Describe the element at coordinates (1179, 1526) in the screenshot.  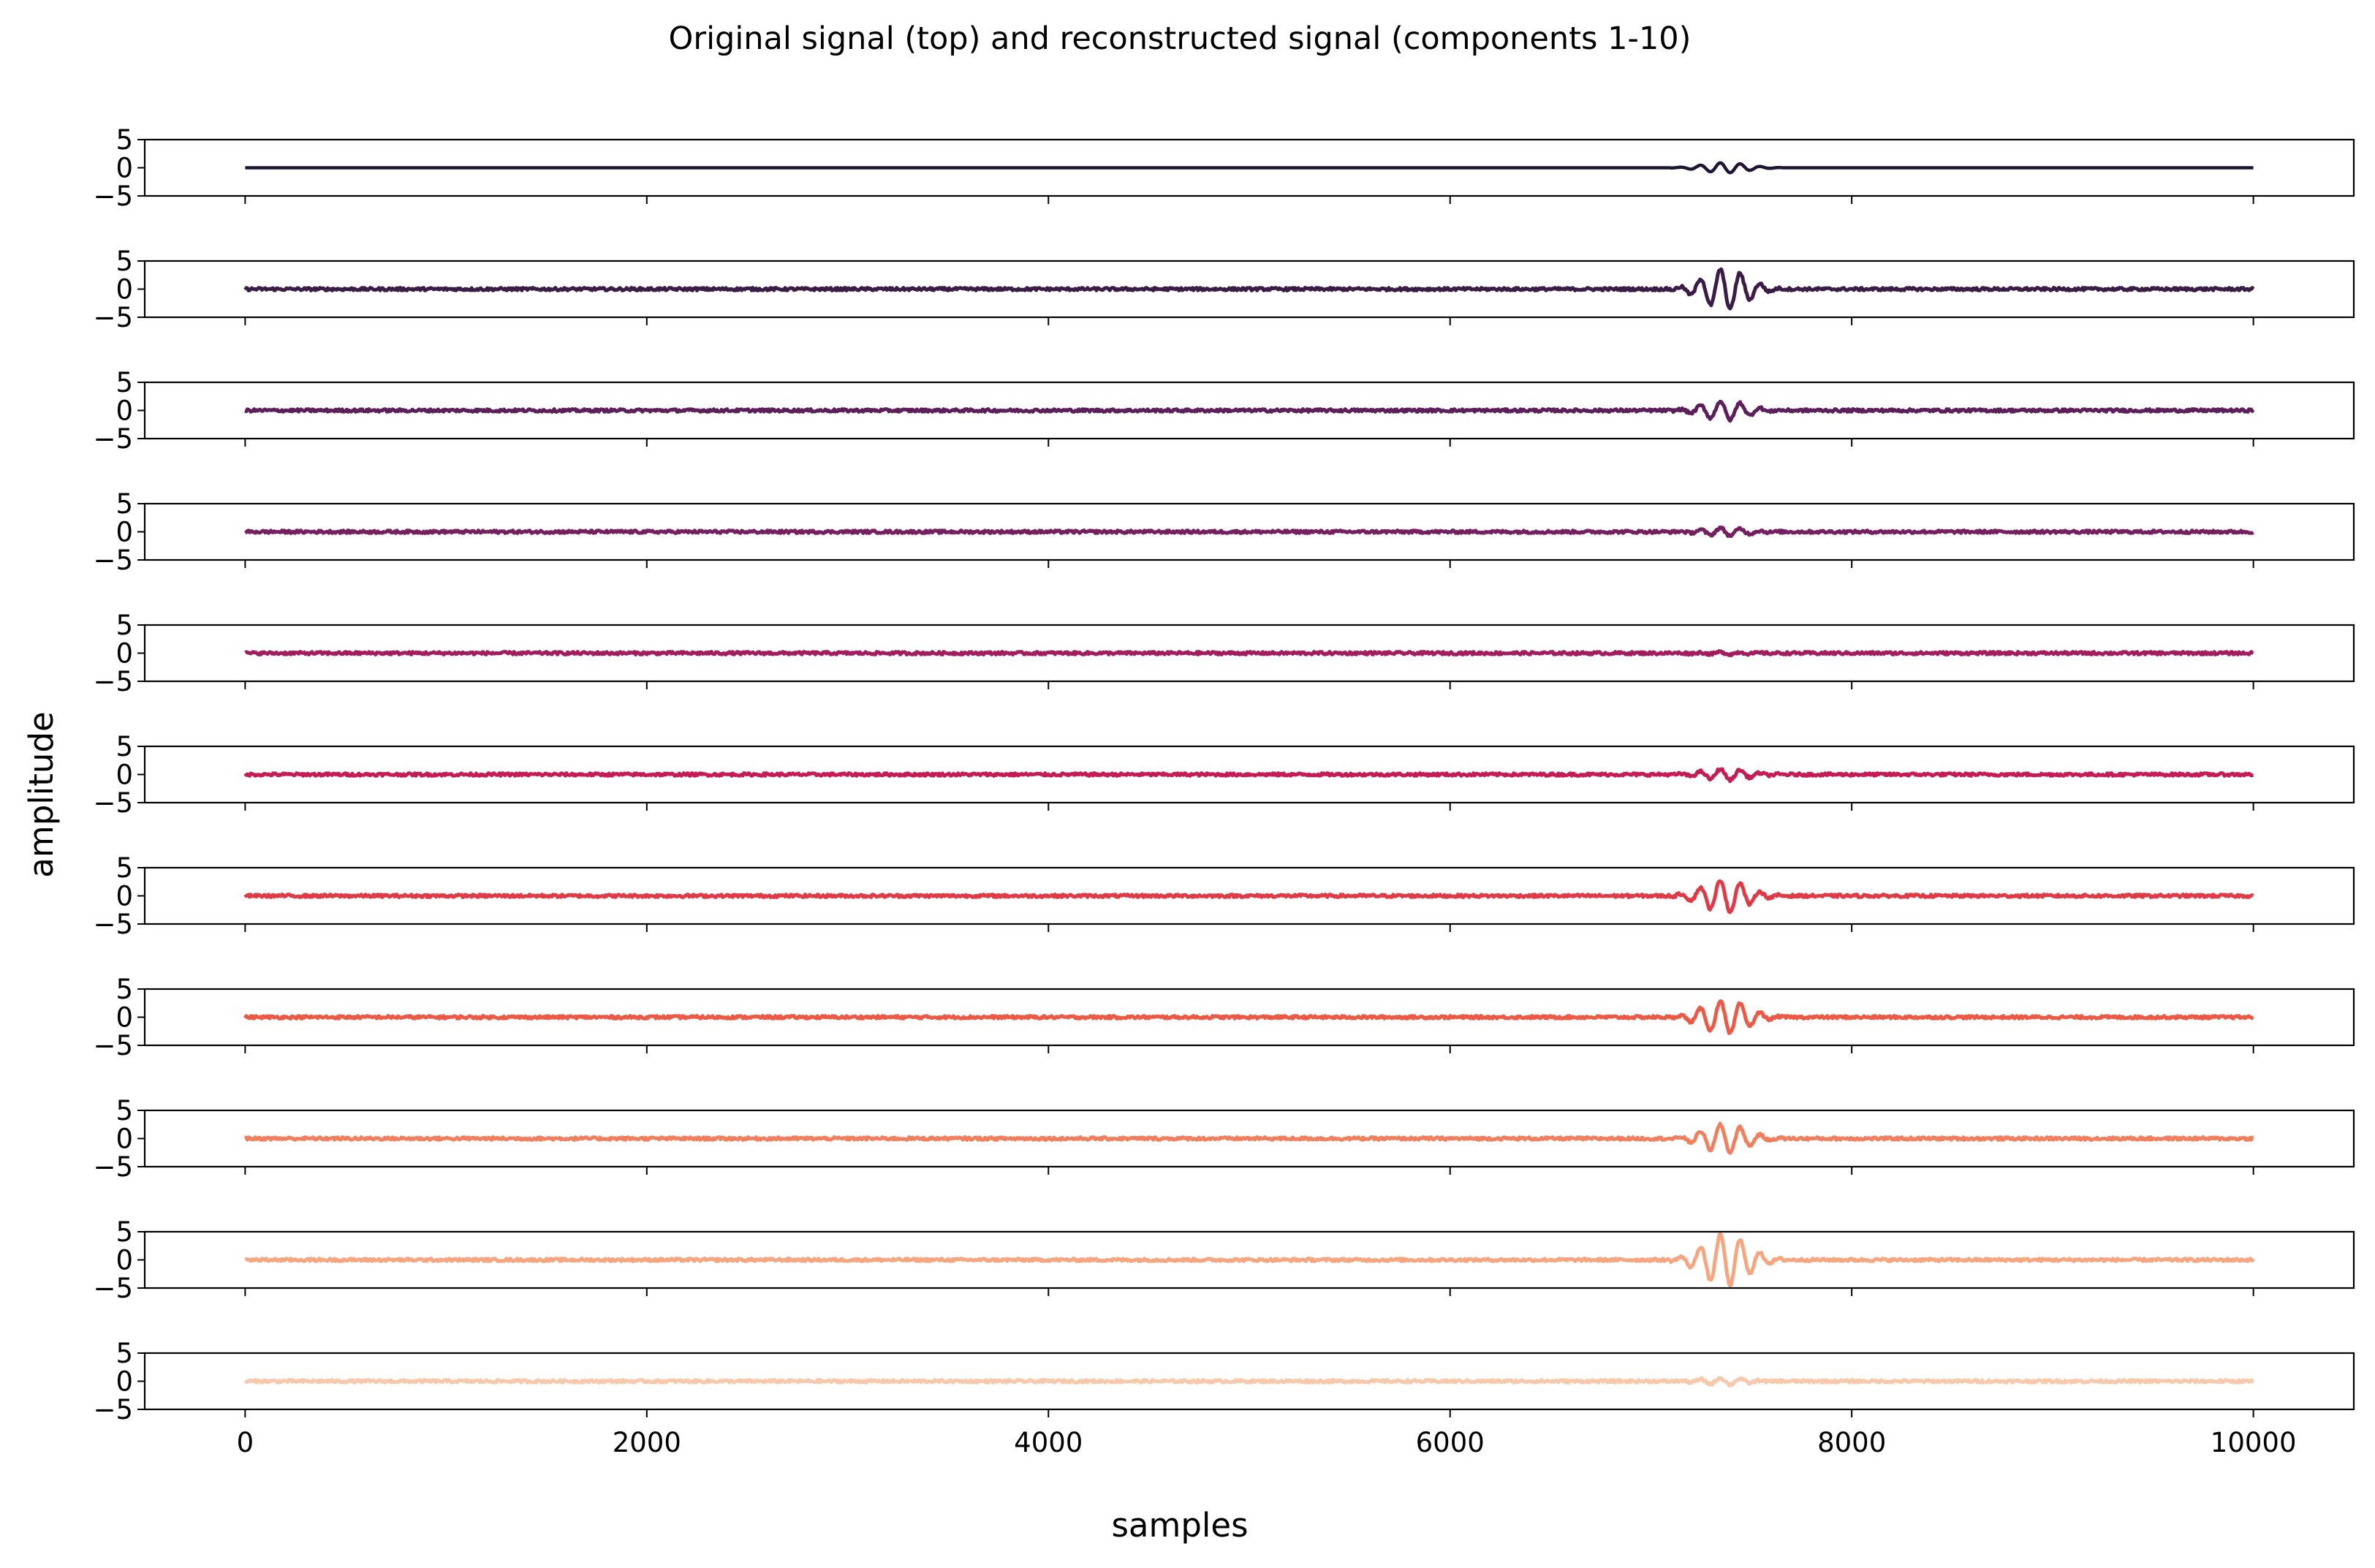
I see `x-axis-label: samples` at that location.